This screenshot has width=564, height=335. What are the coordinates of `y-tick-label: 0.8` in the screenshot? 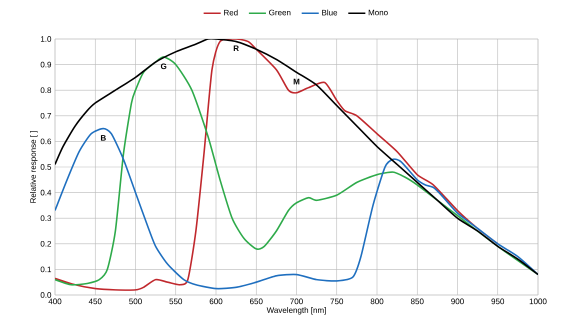 It's located at (46, 90).